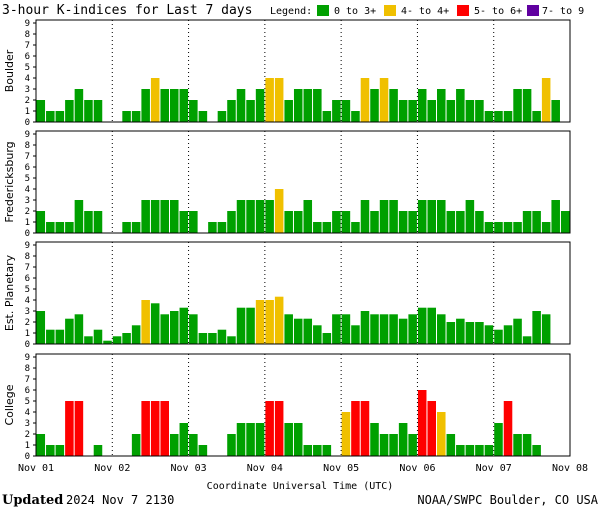 The image size is (600, 510). Describe the element at coordinates (341, 468) in the screenshot. I see `x-tick-label: Nov 05` at that location.